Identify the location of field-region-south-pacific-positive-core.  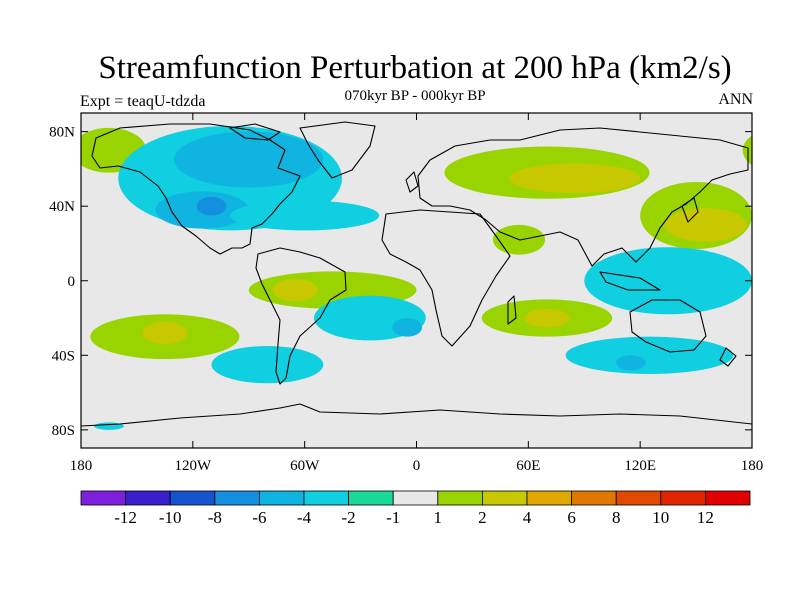
(165, 333).